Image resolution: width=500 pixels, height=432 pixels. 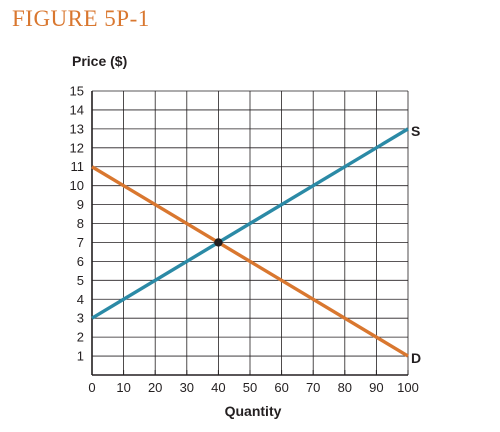 What do you see at coordinates (408, 387) in the screenshot?
I see `x-tick-label-100: 100` at bounding box center [408, 387].